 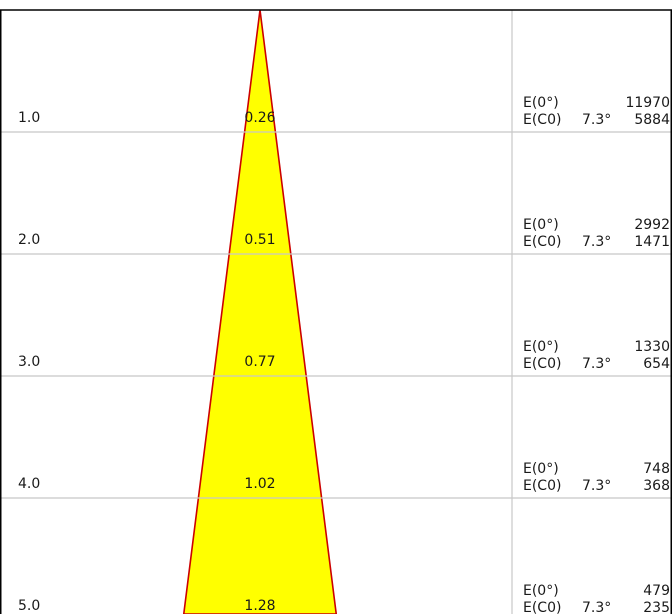 I want to click on e0-value: 479, so click(x=656, y=591).